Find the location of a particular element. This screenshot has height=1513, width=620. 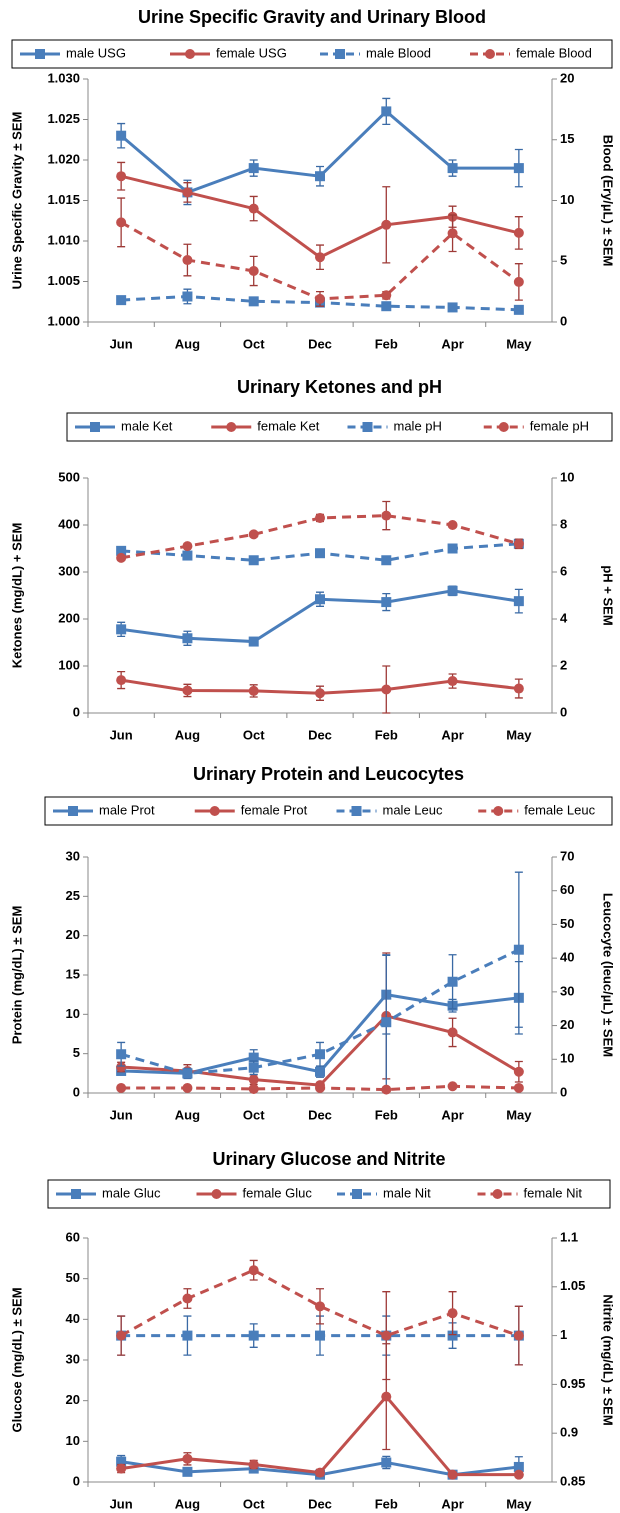

y2-tick-label: 30 is located at coordinates (567, 990).